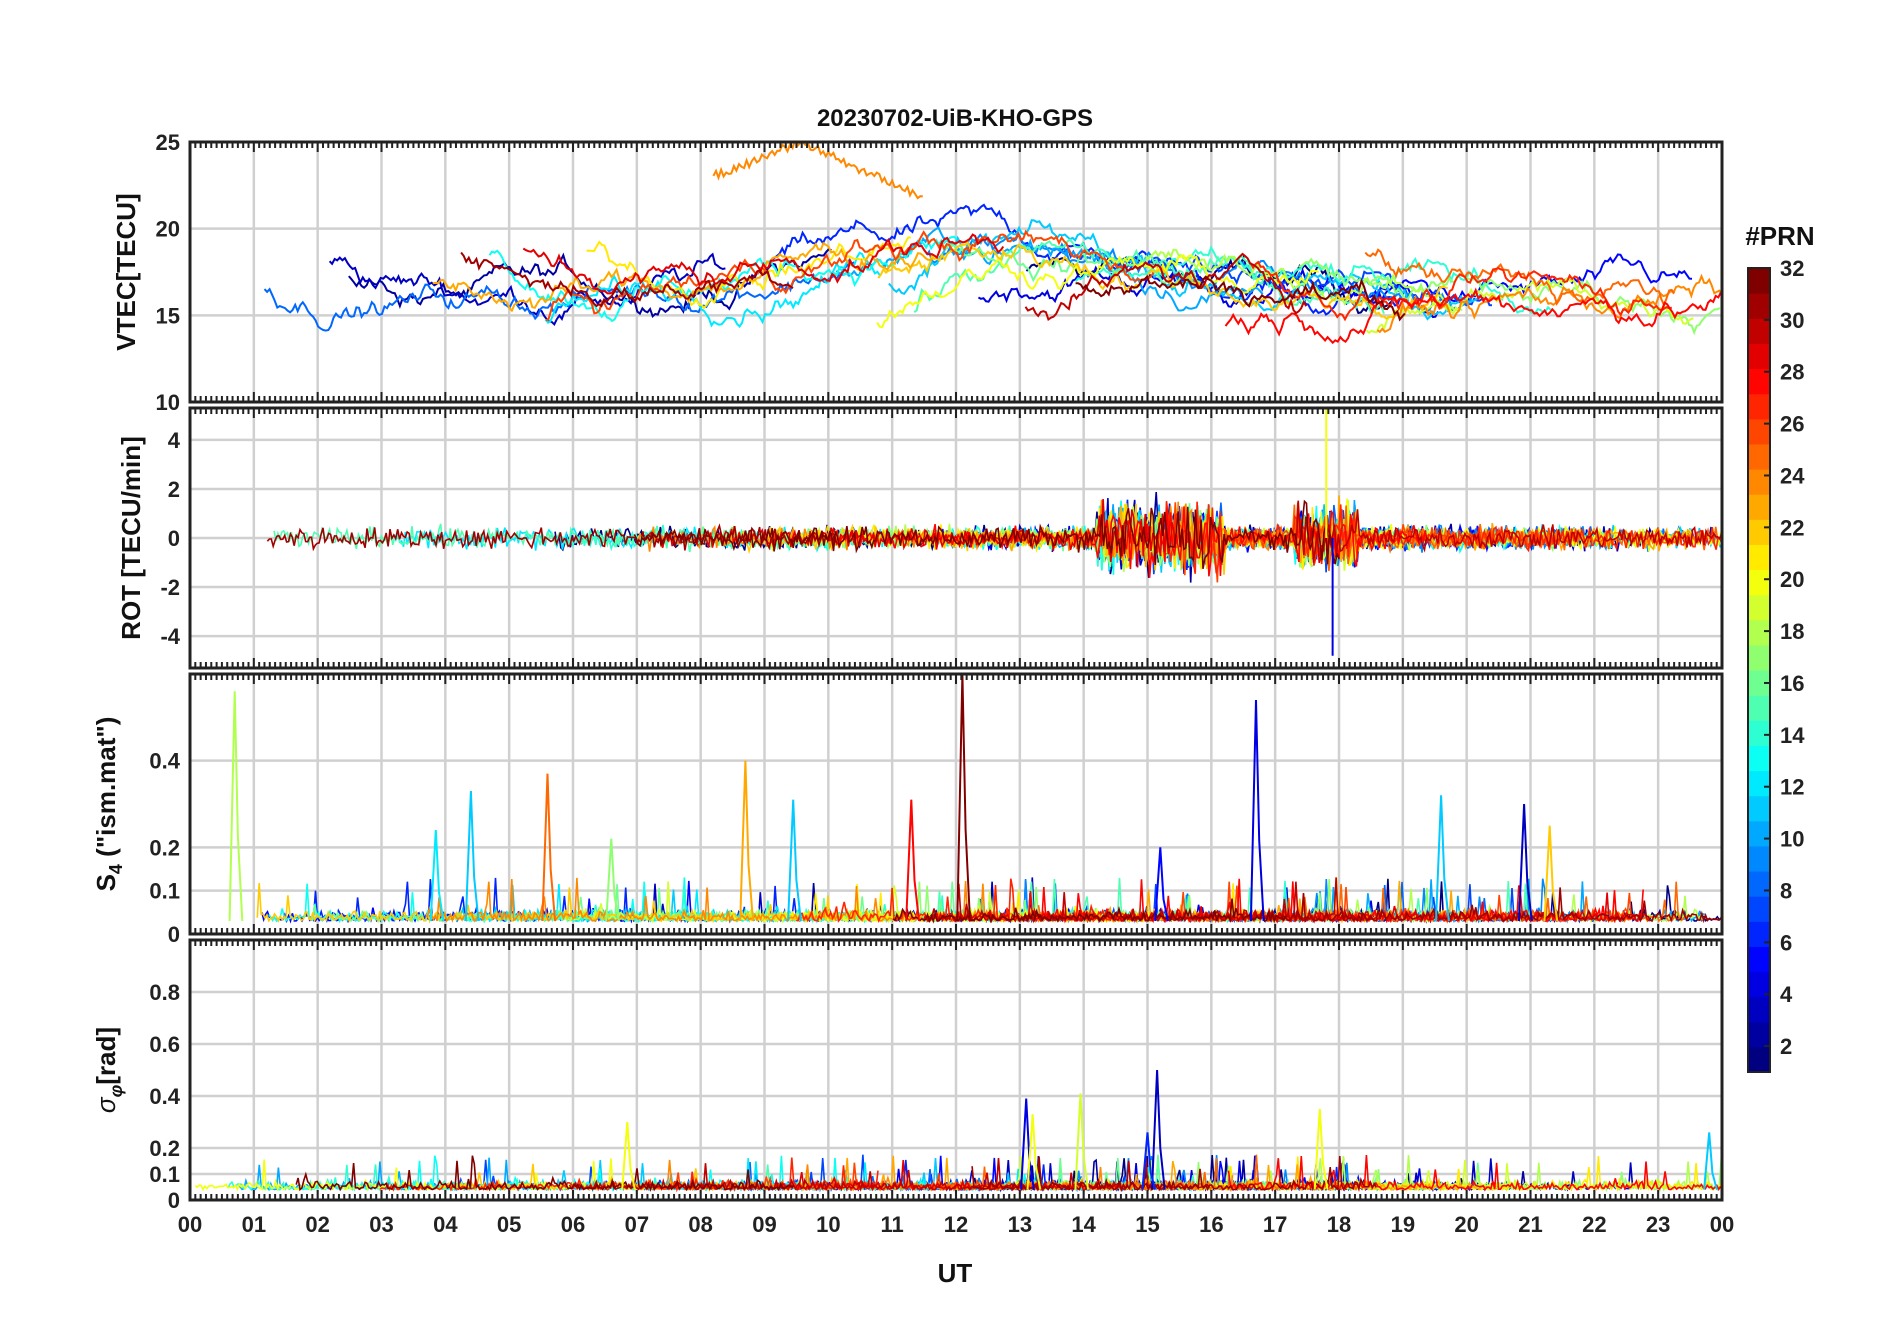 The width and height of the screenshot is (1902, 1330). I want to click on colorbar-tick-label: 2, so click(1786, 1046).